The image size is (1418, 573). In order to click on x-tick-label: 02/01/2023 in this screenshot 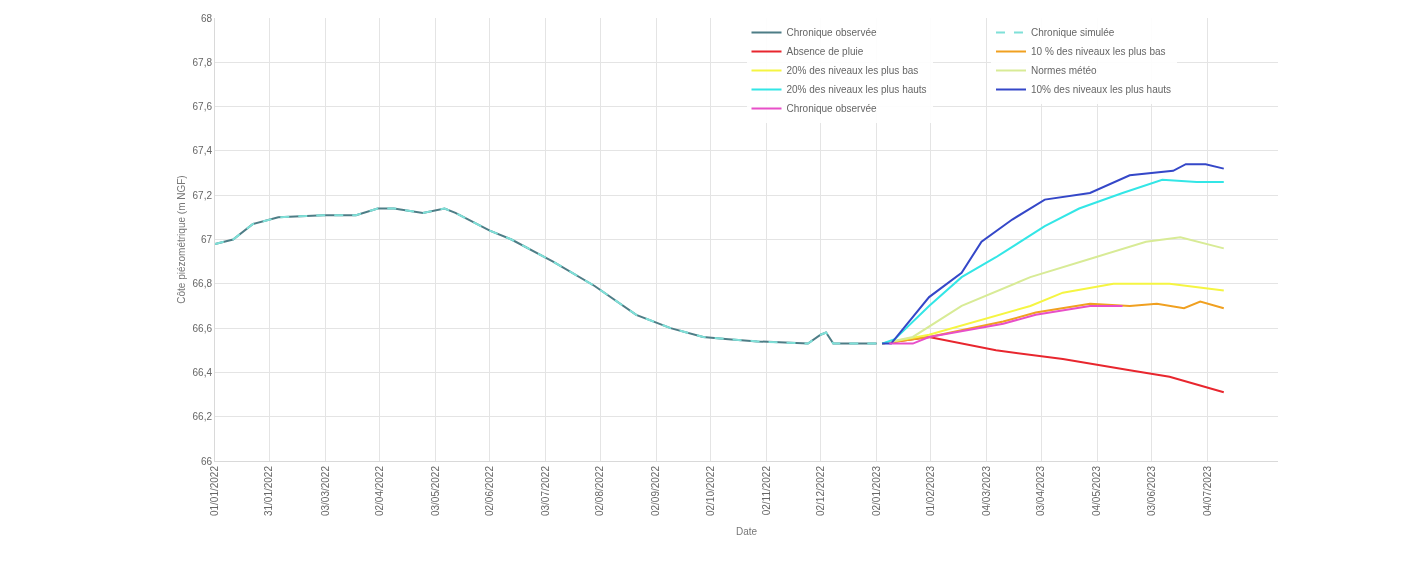, I will do `click(876, 491)`.